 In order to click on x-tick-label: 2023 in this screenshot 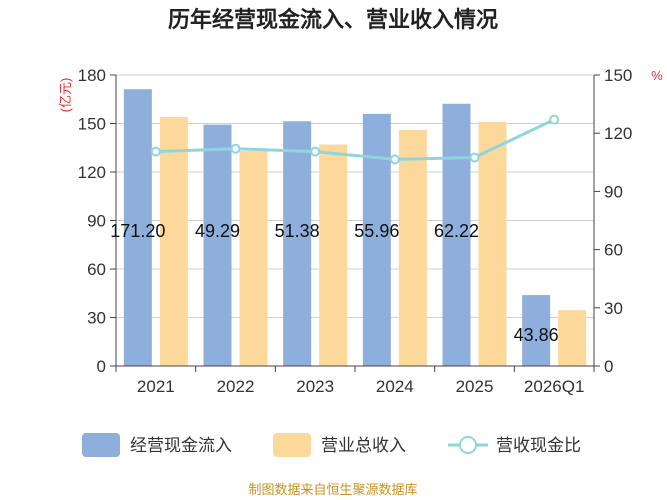, I will do `click(315, 386)`.